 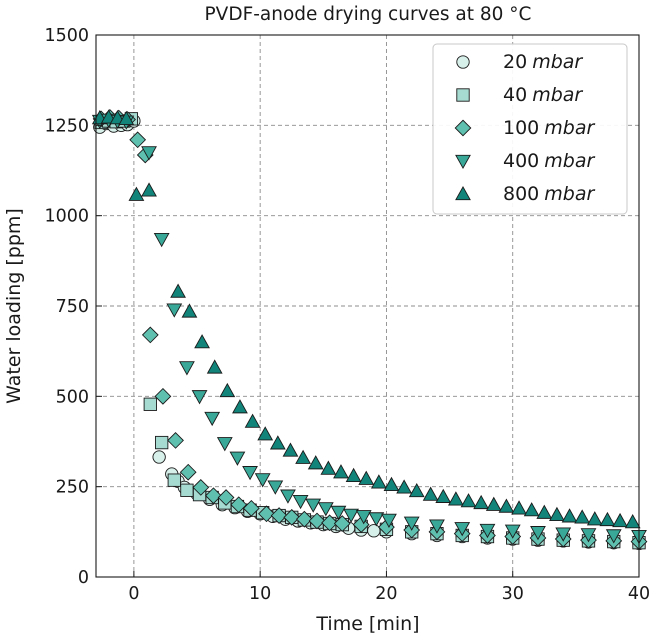 I want to click on y-axis-label: Water loading [ppm], so click(x=14, y=306).